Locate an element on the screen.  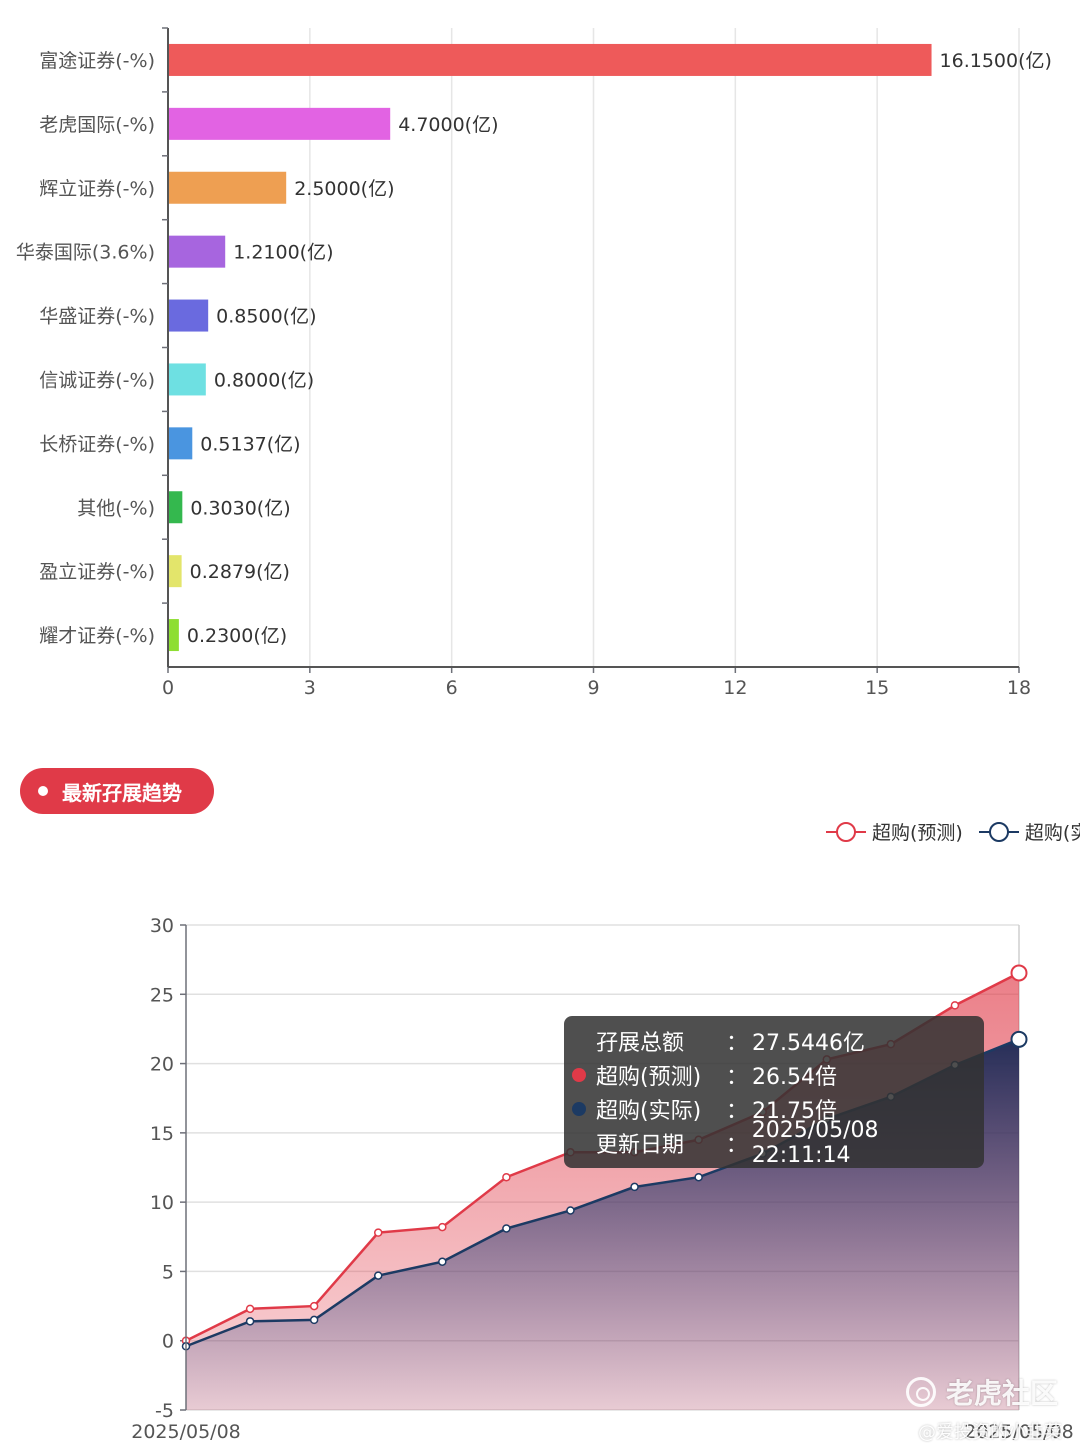
tooltip-row: 更新日期 ： 2025/05/08 22:11:14 is located at coordinates (774, 1143).